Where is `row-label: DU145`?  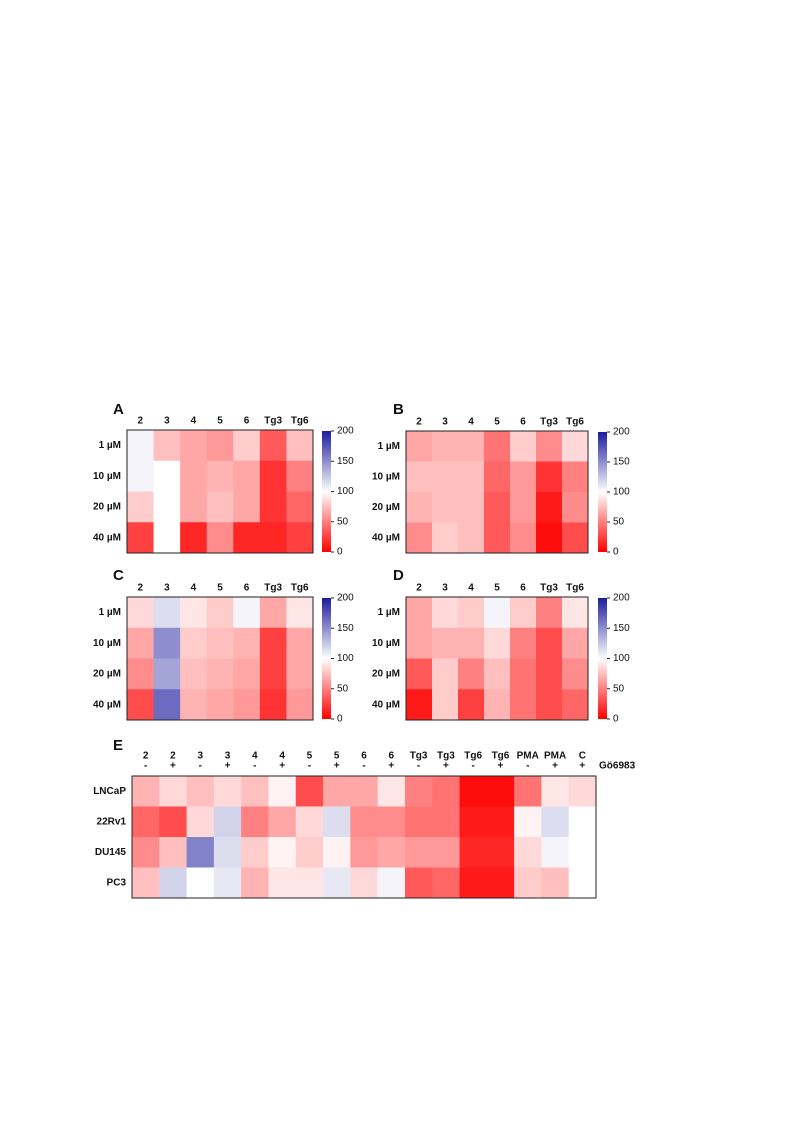 row-label: DU145 is located at coordinates (111, 852).